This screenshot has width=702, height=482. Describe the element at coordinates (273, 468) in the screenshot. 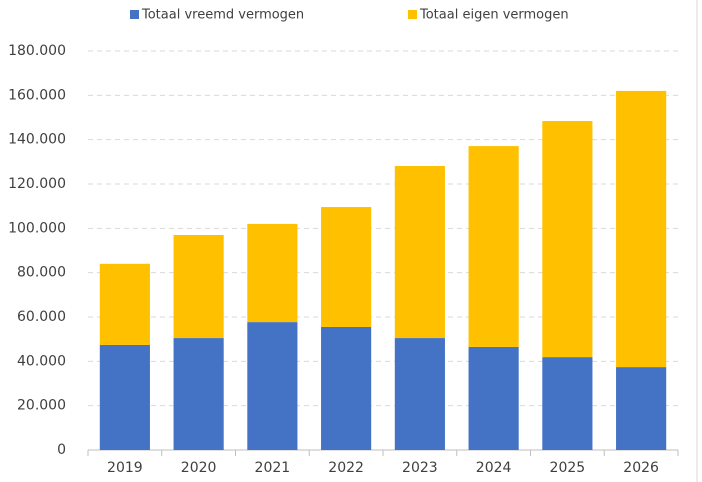

I see `x-tick-label: 2021` at that location.